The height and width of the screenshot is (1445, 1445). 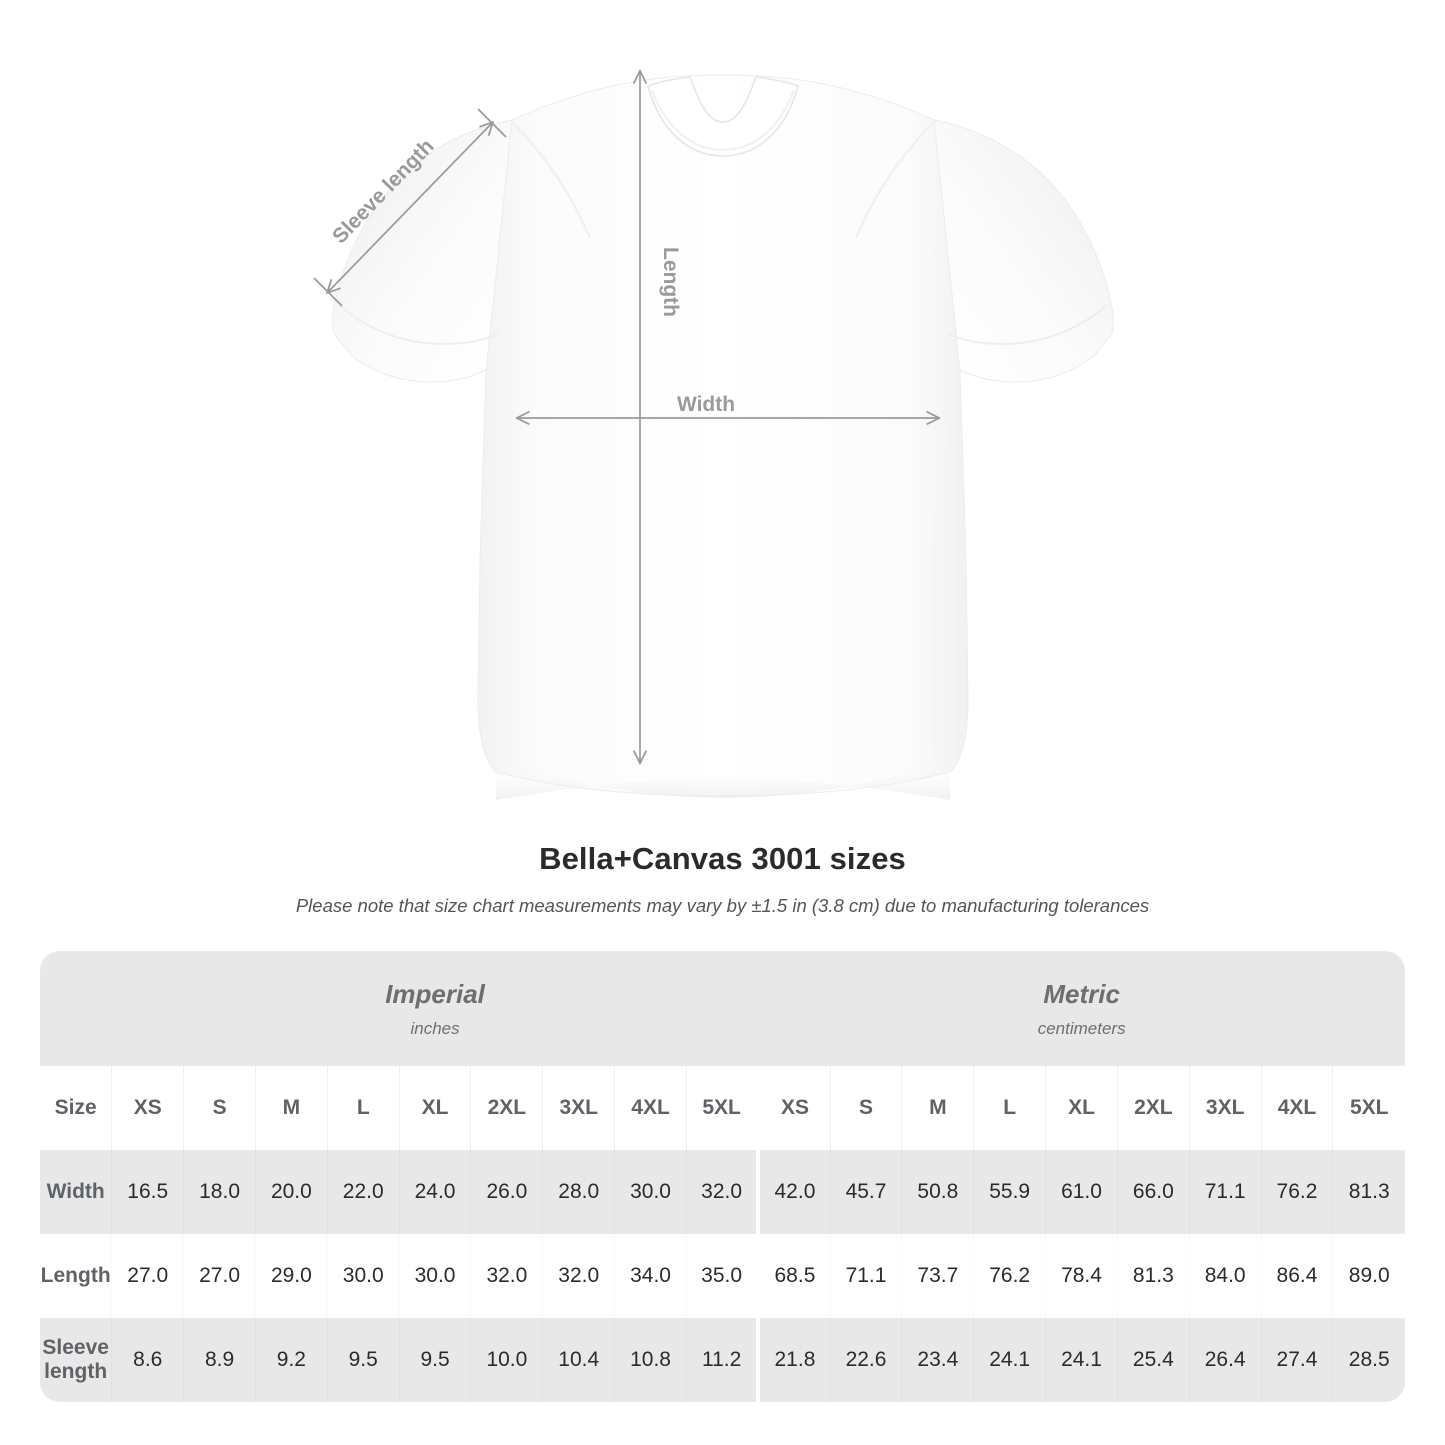 What do you see at coordinates (76, 1108) in the screenshot?
I see `size-header-label: Size` at bounding box center [76, 1108].